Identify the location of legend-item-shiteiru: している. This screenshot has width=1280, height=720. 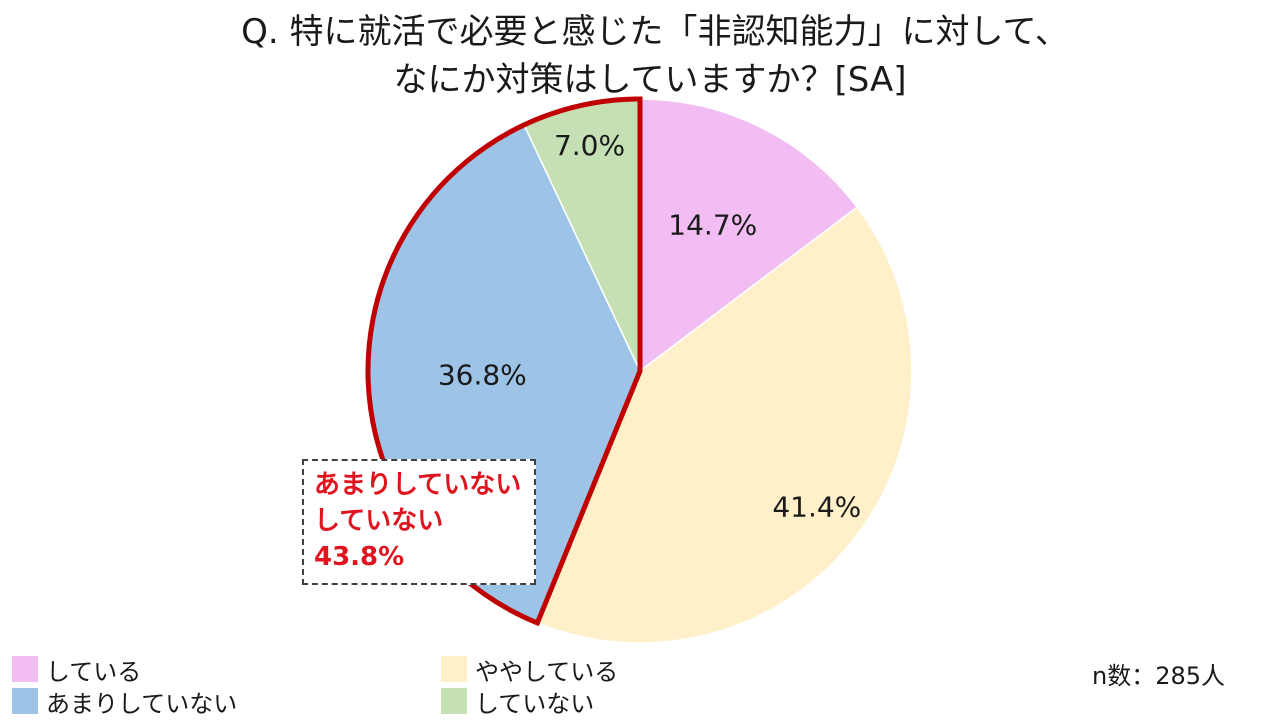
(76, 669).